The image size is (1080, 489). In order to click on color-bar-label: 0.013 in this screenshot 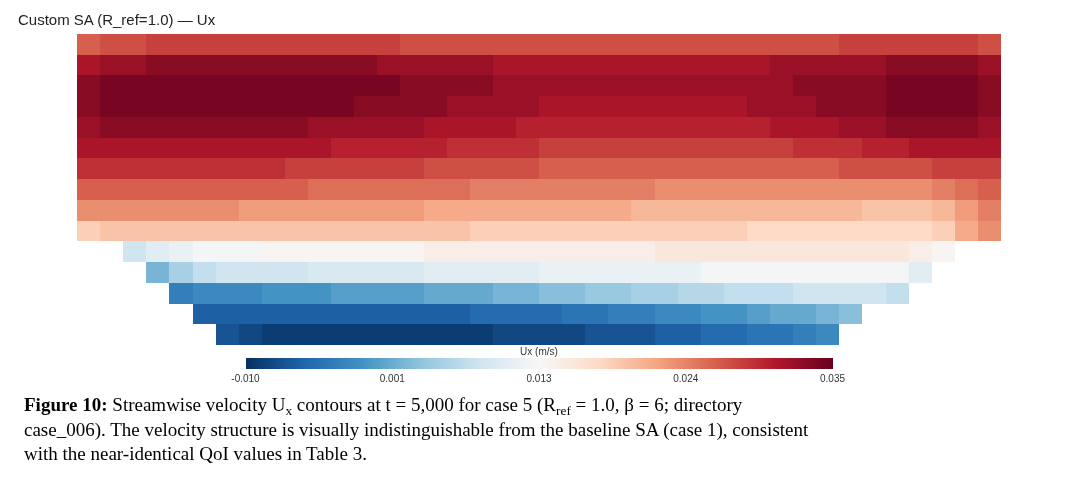, I will do `click(539, 378)`.